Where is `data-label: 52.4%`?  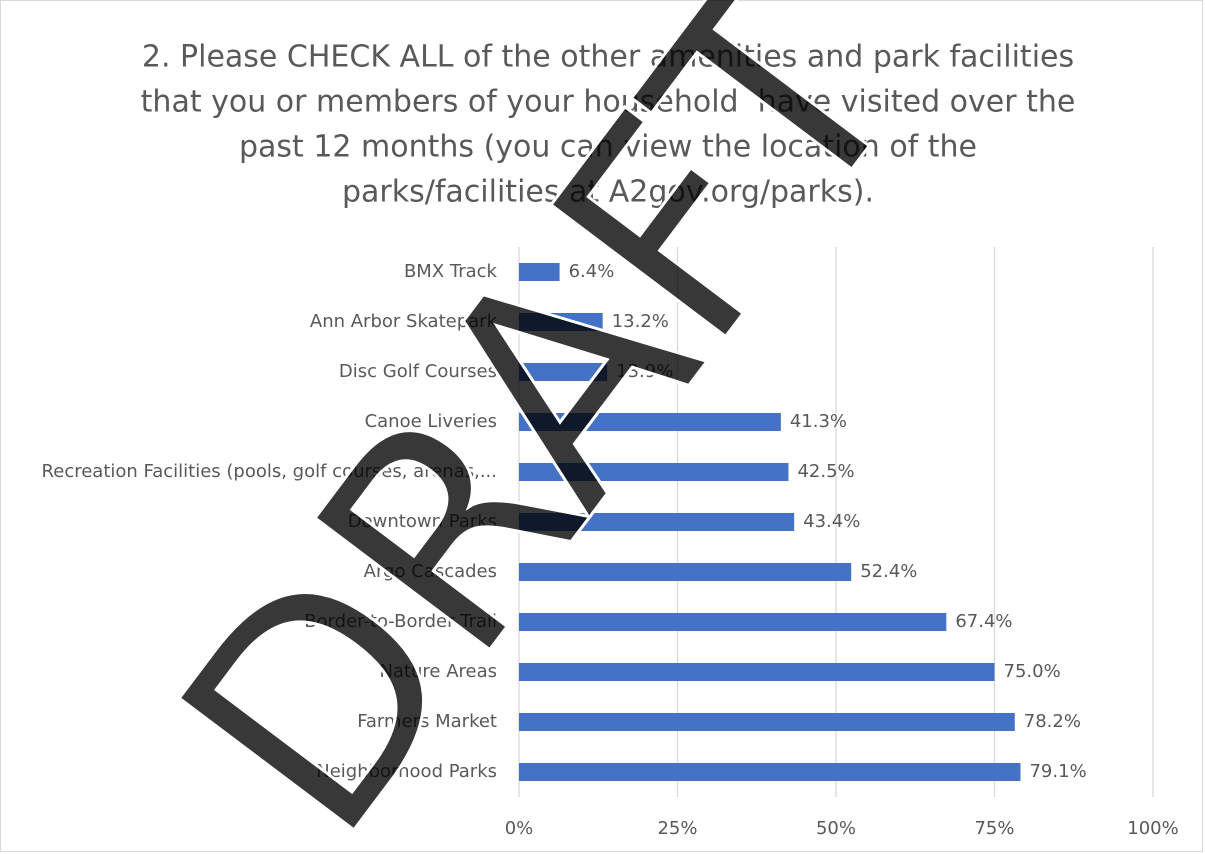 data-label: 52.4% is located at coordinates (888, 571).